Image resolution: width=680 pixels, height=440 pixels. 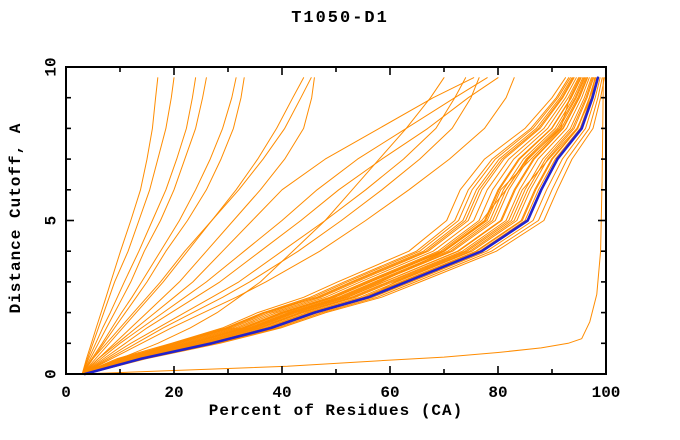 I want to click on x-tick-label: 80, so click(x=497, y=393).